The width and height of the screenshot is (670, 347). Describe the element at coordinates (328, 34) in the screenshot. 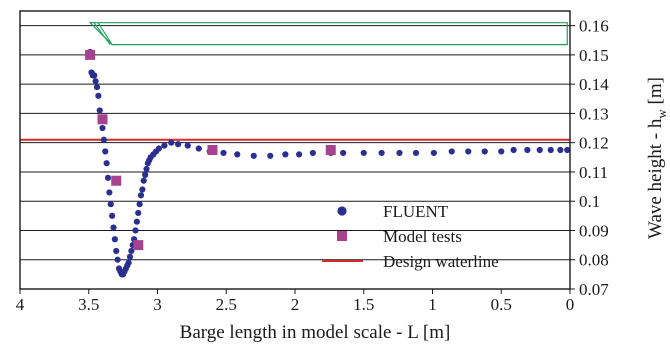

I see `barge-outline` at that location.